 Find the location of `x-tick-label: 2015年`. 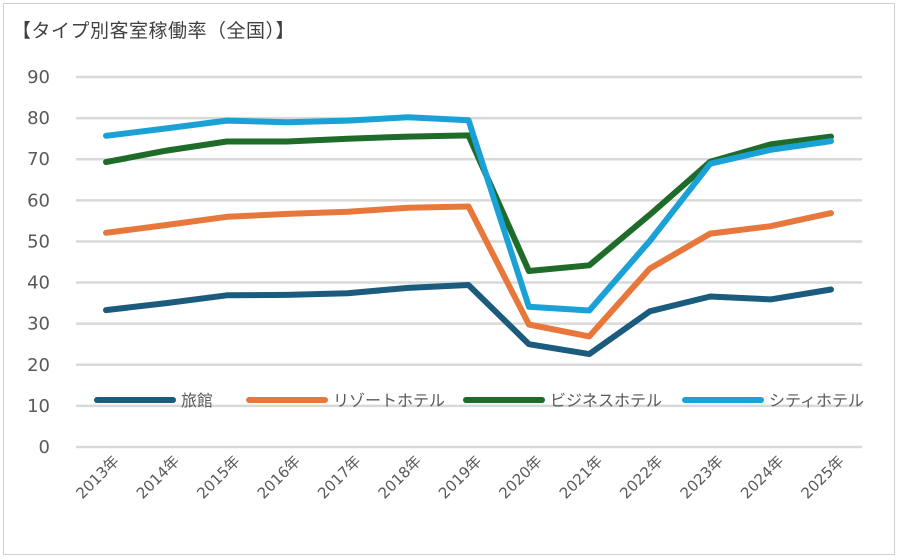

x-tick-label: 2015年 is located at coordinates (218, 477).